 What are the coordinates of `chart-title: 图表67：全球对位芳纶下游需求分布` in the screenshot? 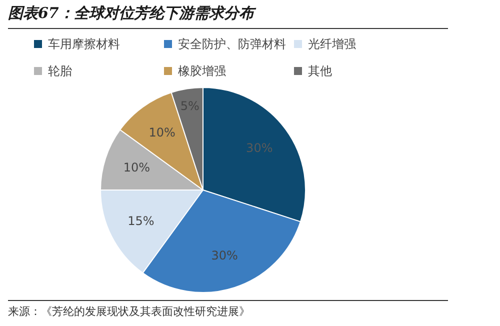 It's located at (131, 13).